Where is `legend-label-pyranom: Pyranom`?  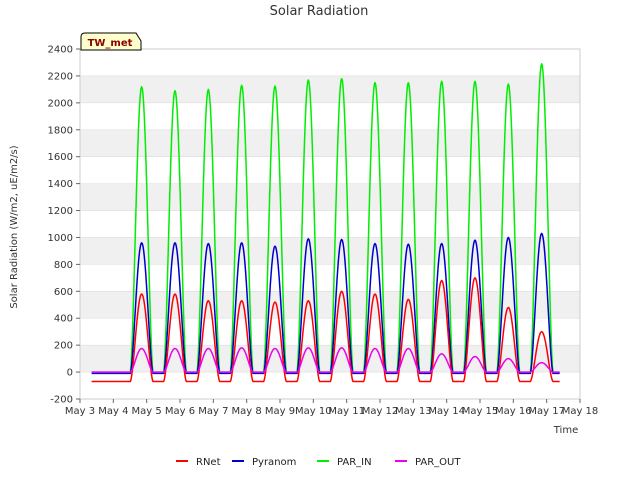 legend-label-pyranom: Pyranom is located at coordinates (274, 462).